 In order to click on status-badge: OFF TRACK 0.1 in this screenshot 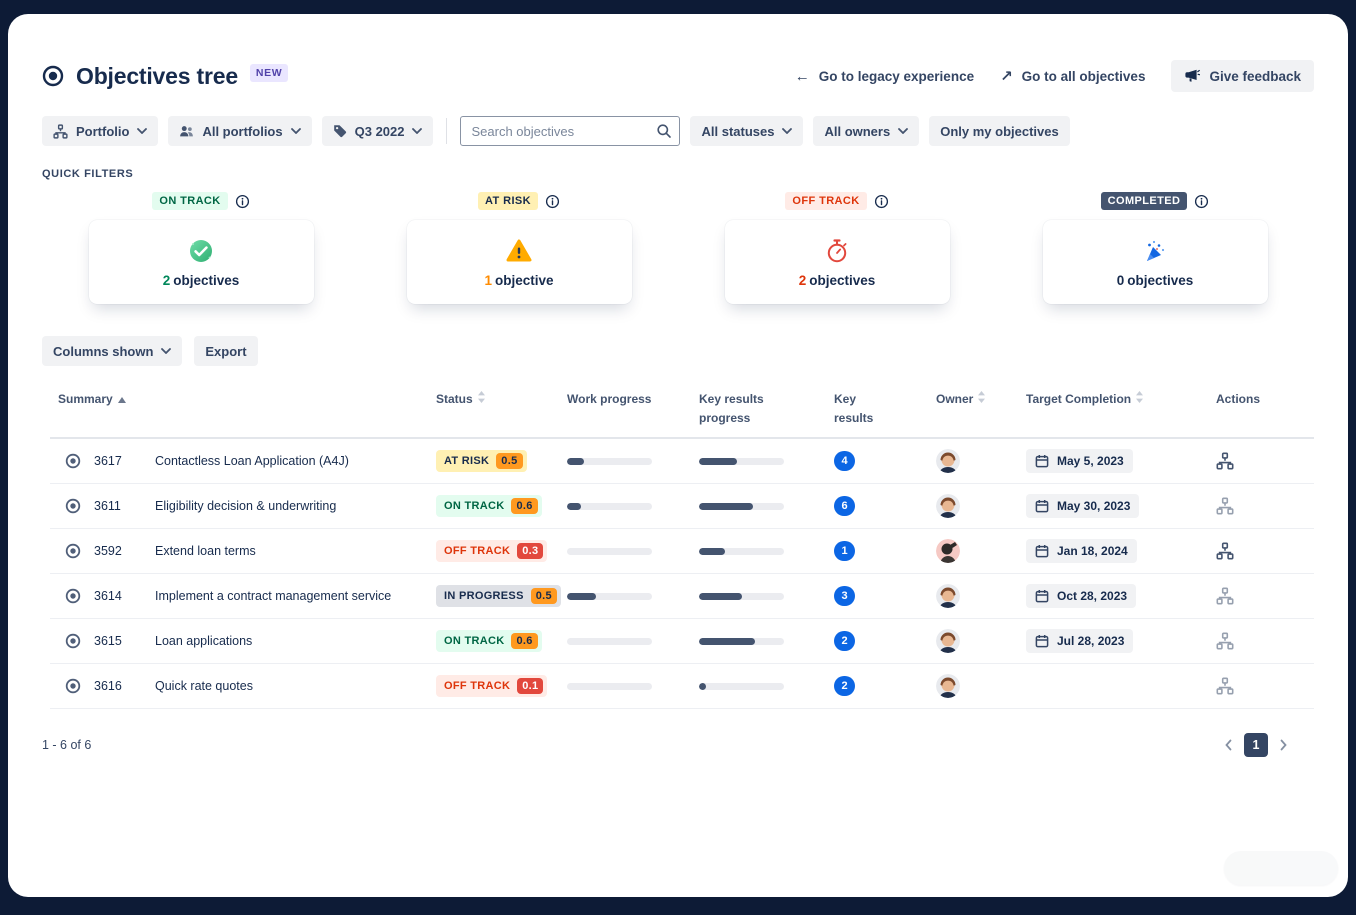, I will do `click(492, 686)`.